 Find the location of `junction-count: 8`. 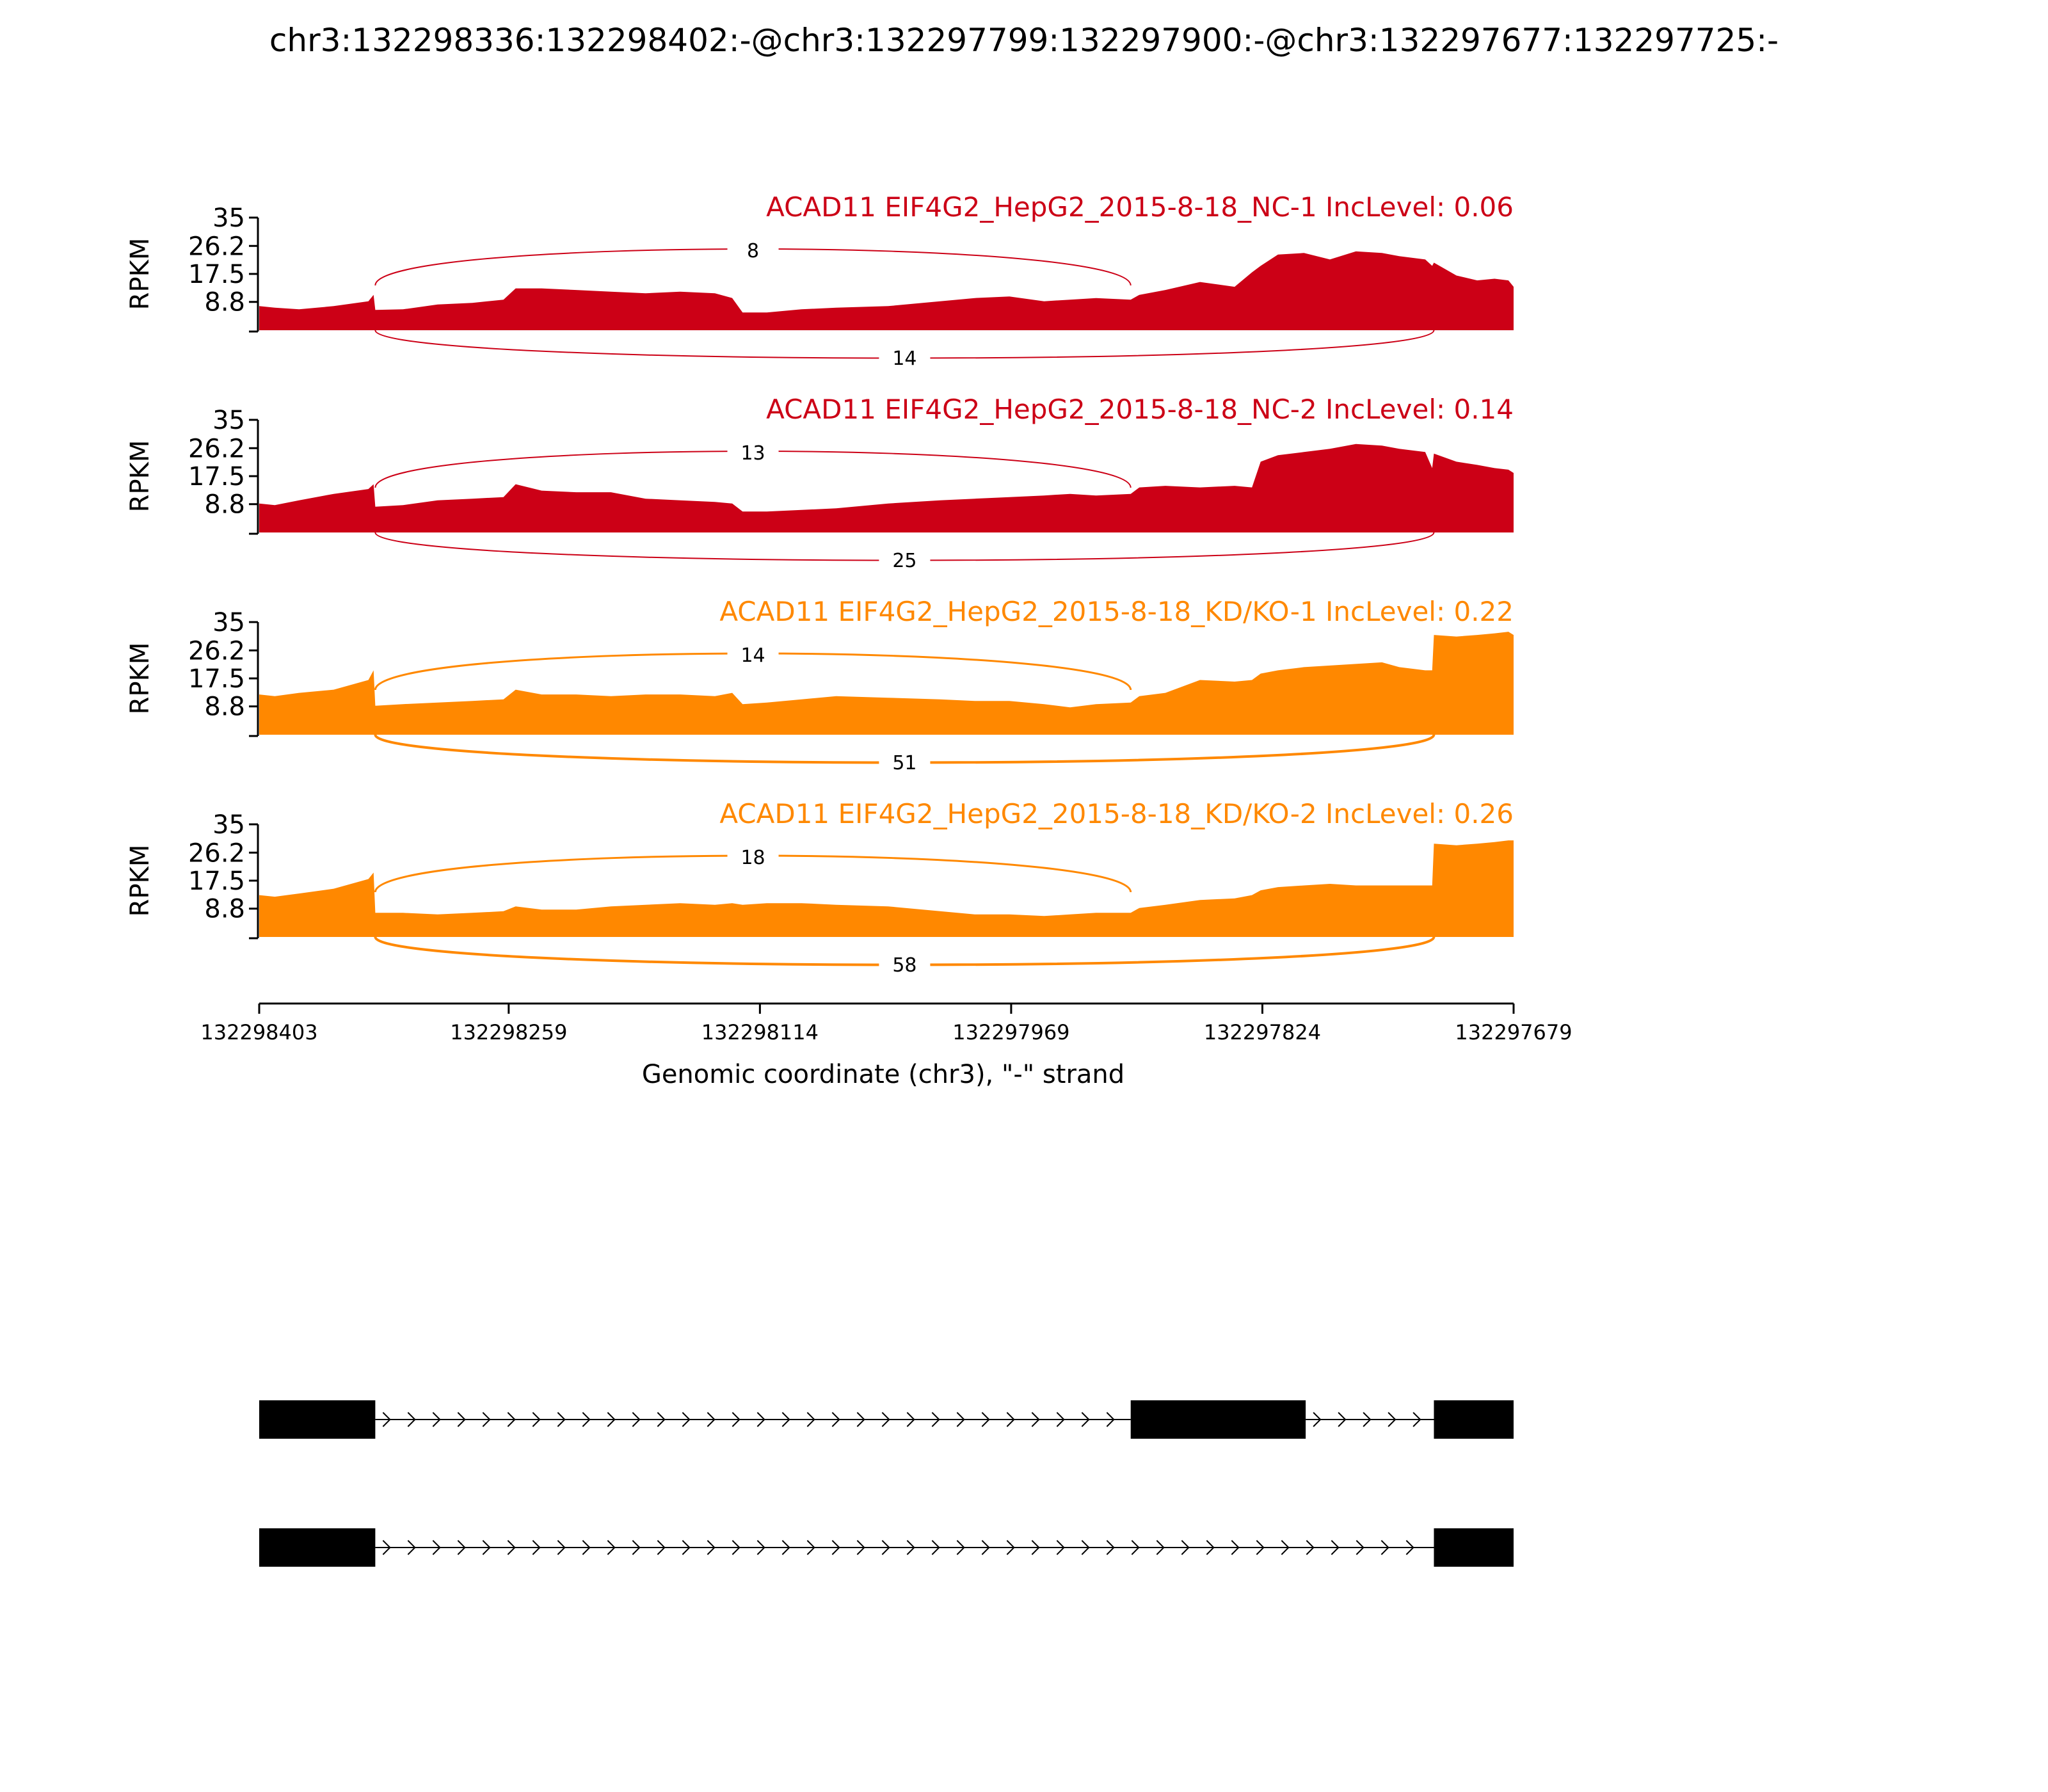

junction-count: 8 is located at coordinates (753, 251).